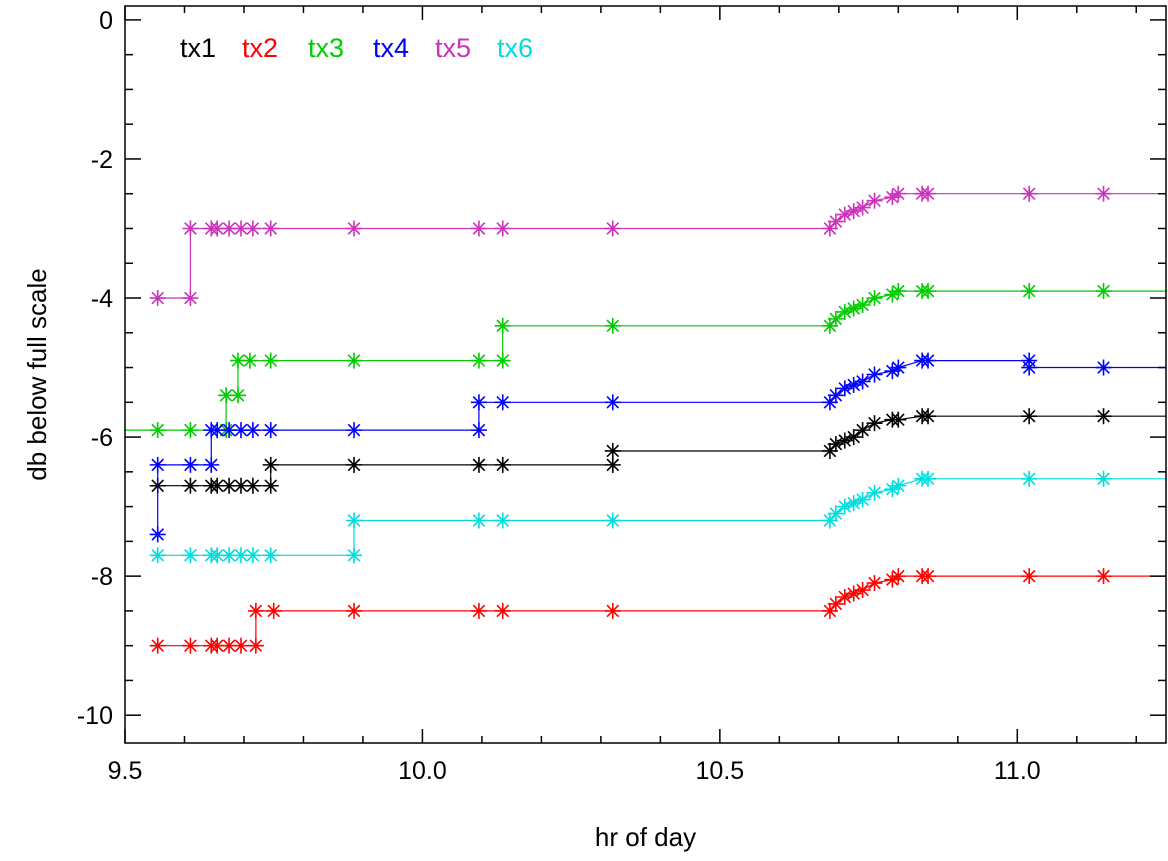 The image size is (1168, 861). I want to click on legend: tx1 tx2 tx3 tx4 tx5 tx6, so click(356, 48).